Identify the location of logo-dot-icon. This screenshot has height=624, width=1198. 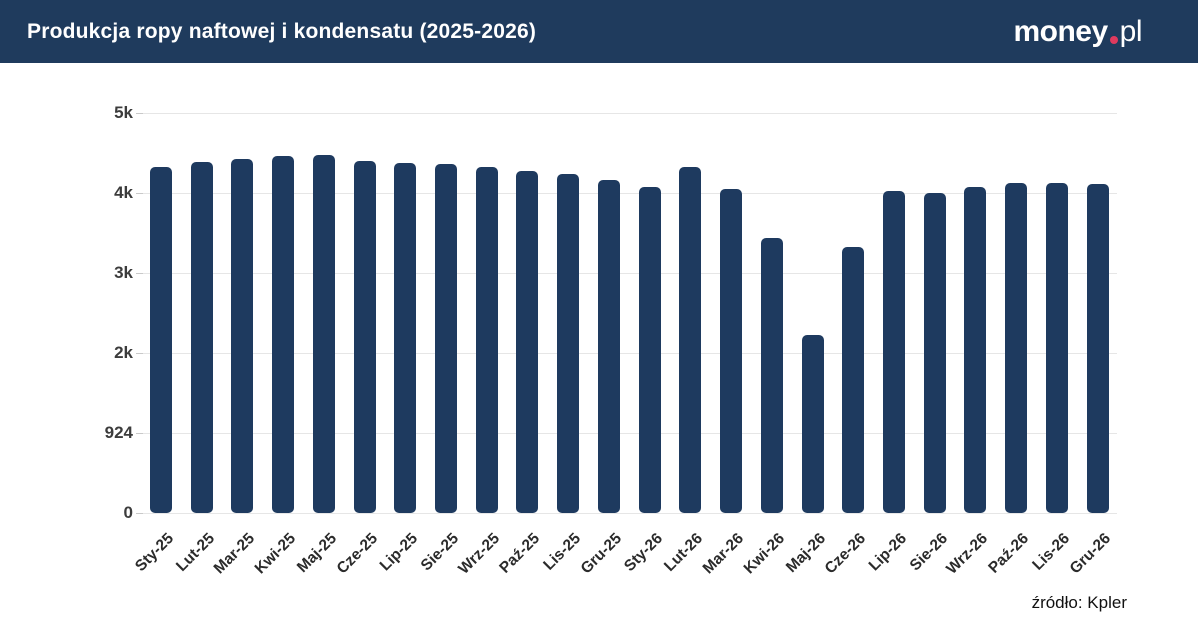
(1113, 39).